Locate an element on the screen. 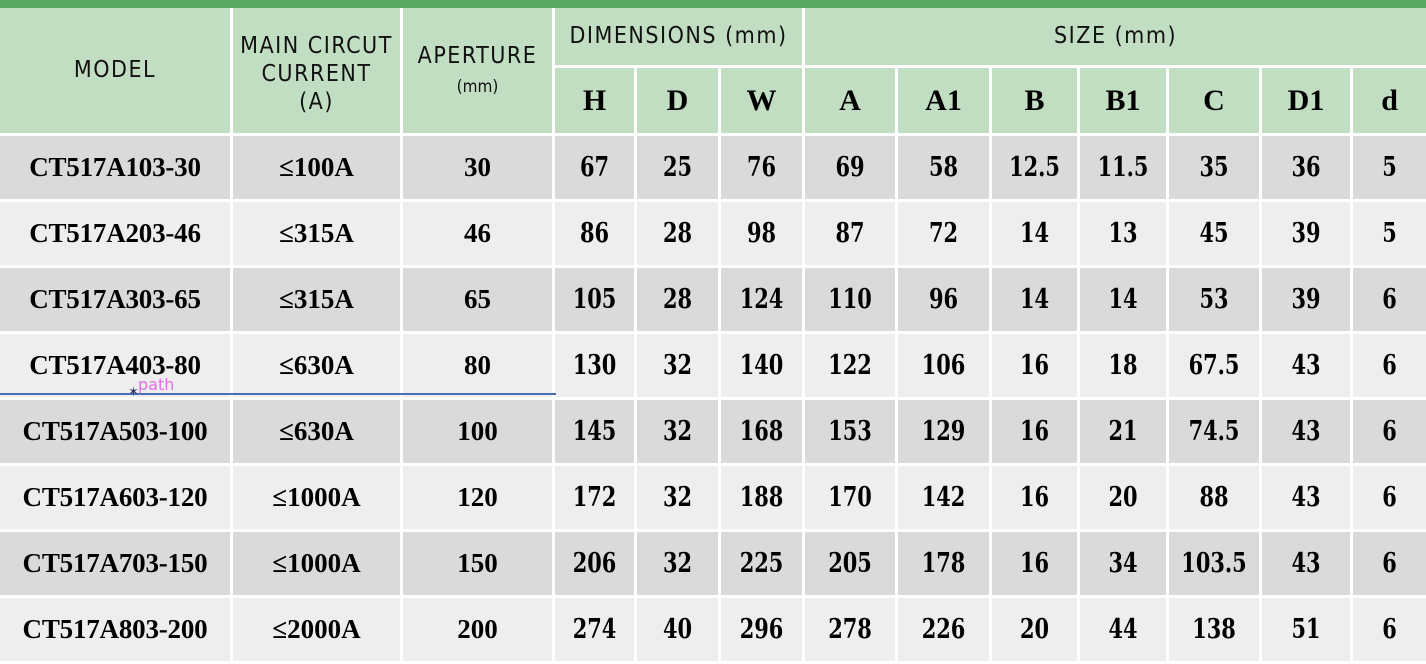 This screenshot has width=1426, height=664. cell-d1-text: 36 is located at coordinates (1306, 167).